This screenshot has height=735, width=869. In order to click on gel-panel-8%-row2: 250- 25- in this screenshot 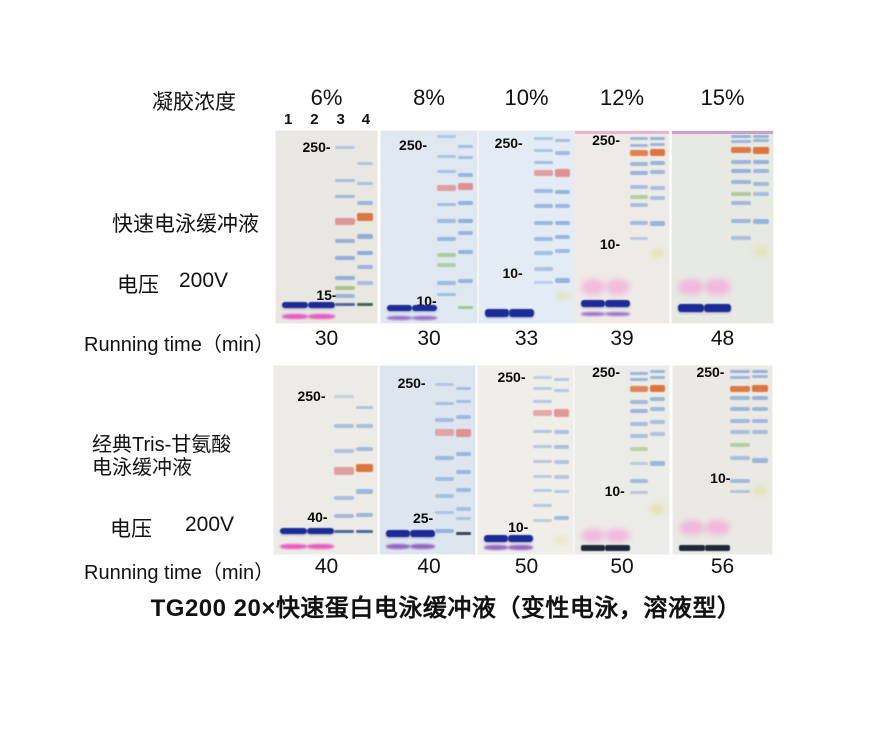, I will do `click(427, 460)`.